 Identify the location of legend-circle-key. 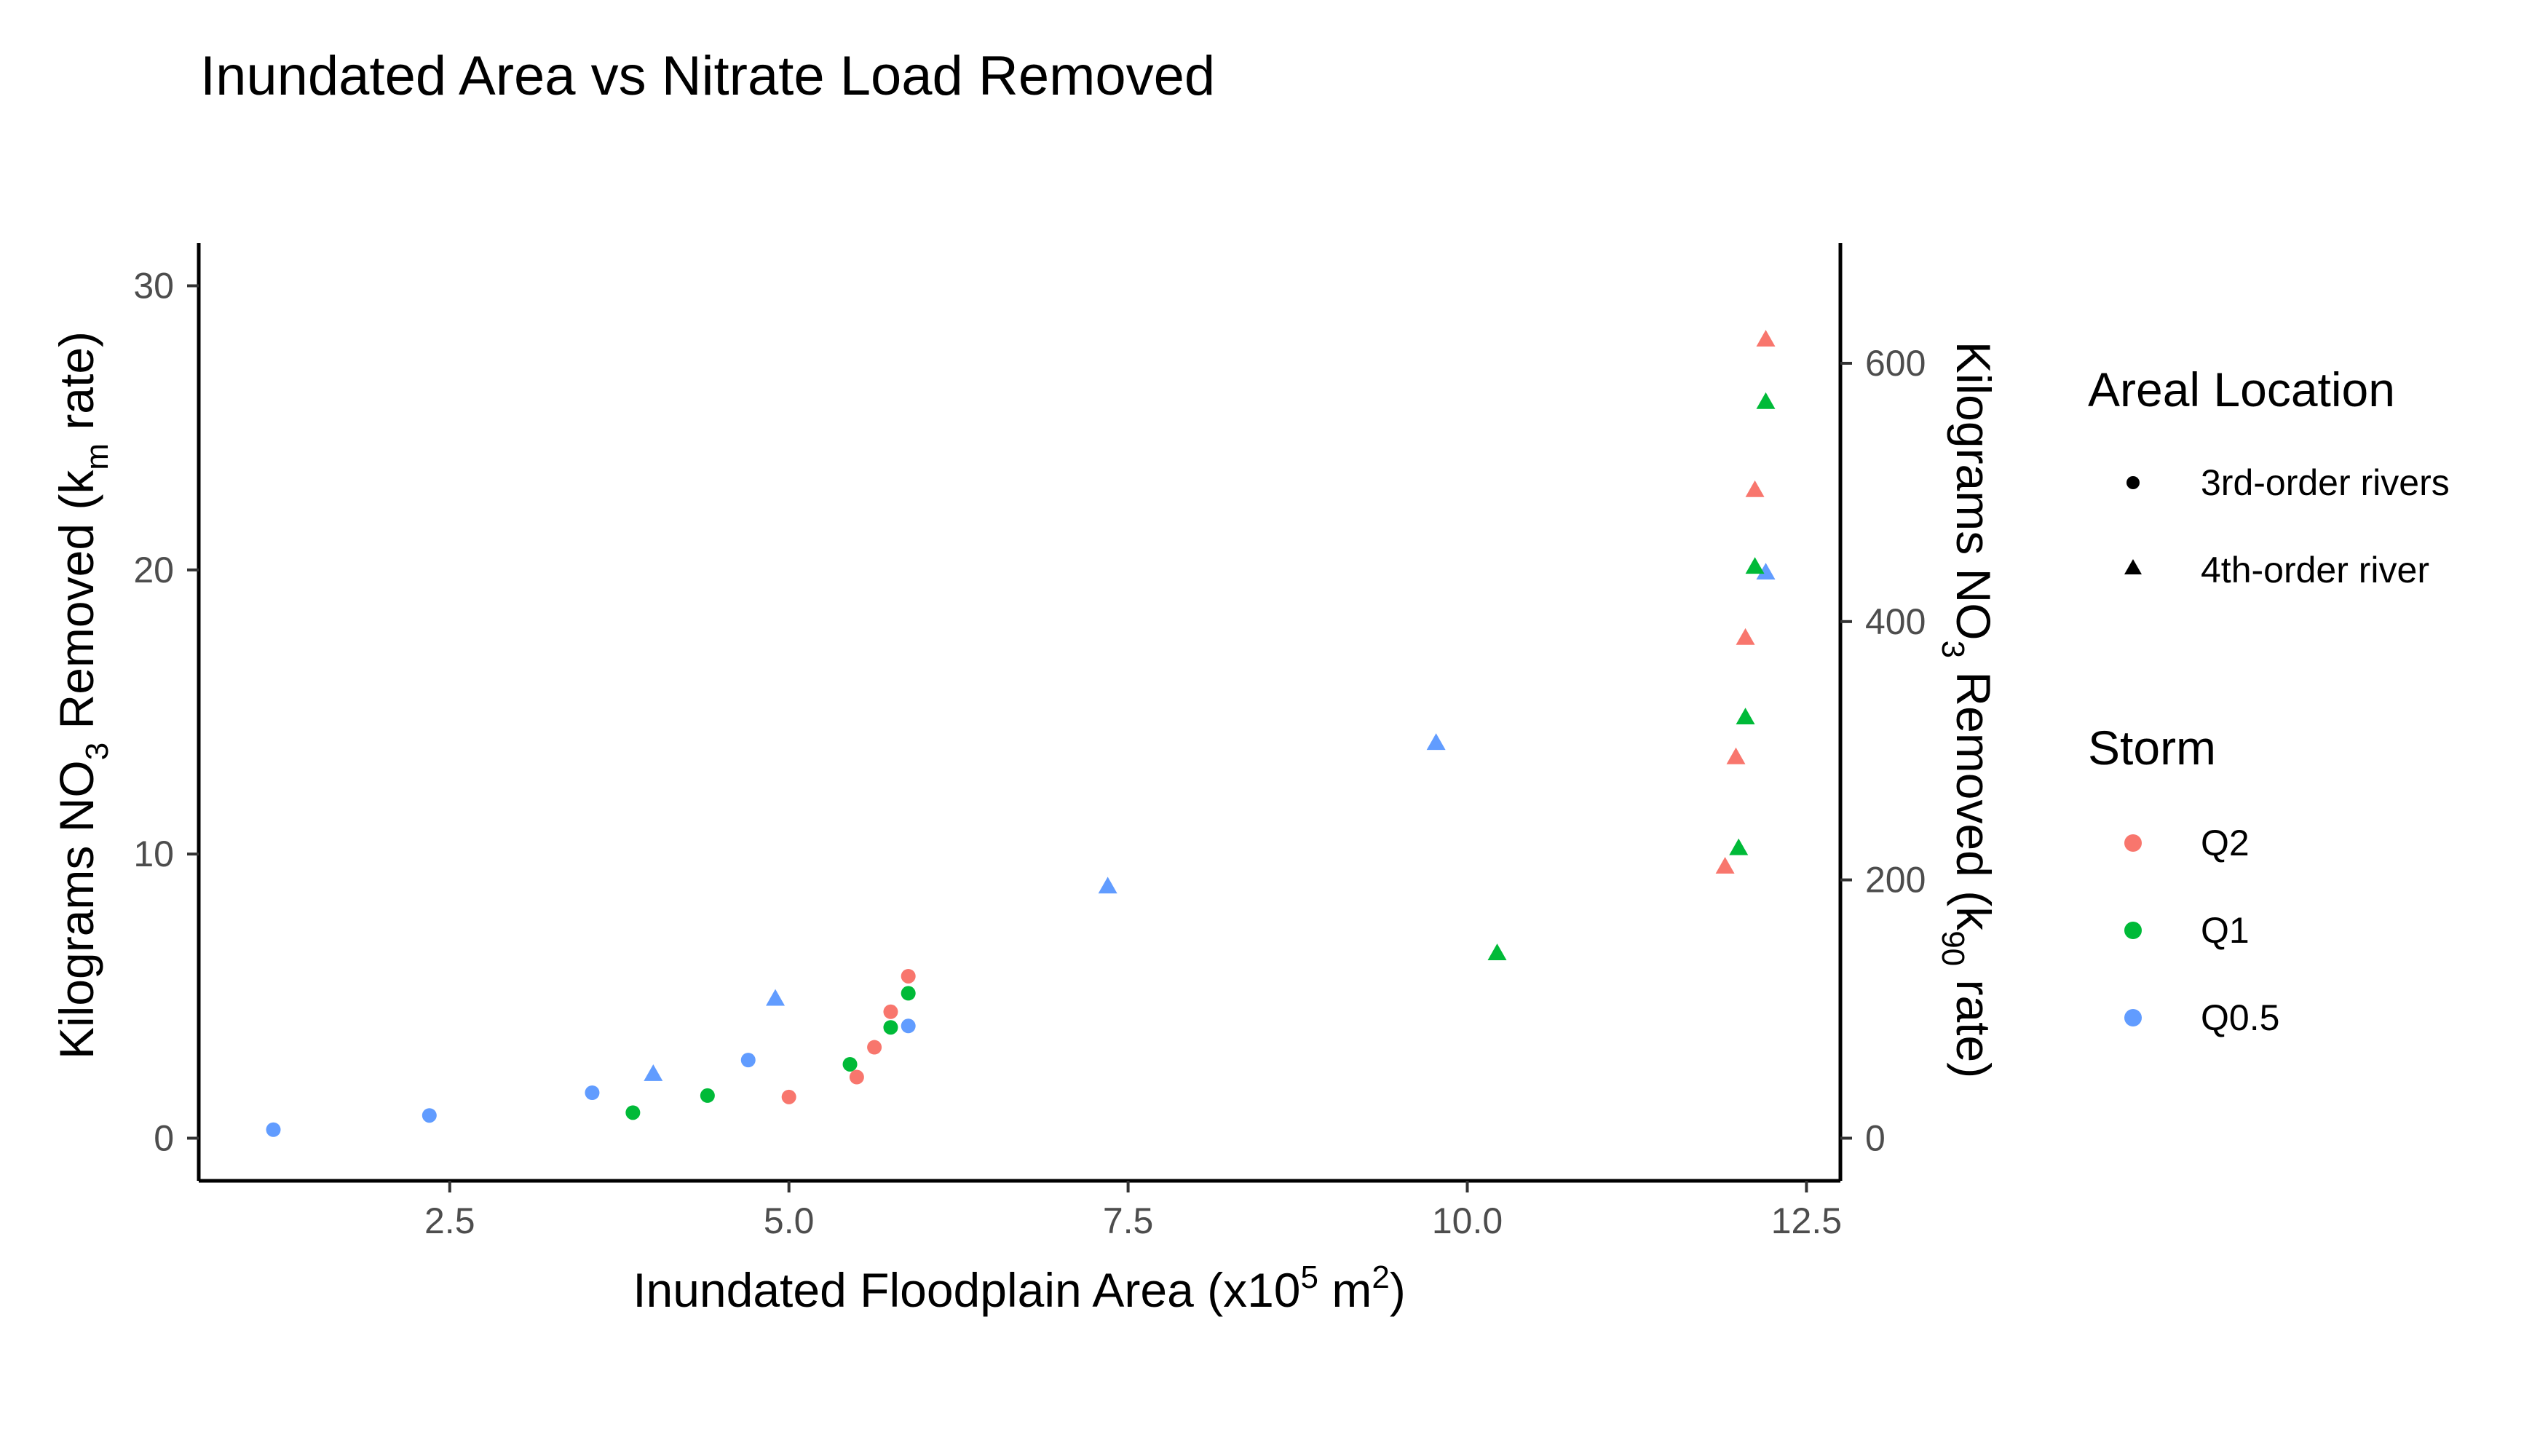
(2133, 482).